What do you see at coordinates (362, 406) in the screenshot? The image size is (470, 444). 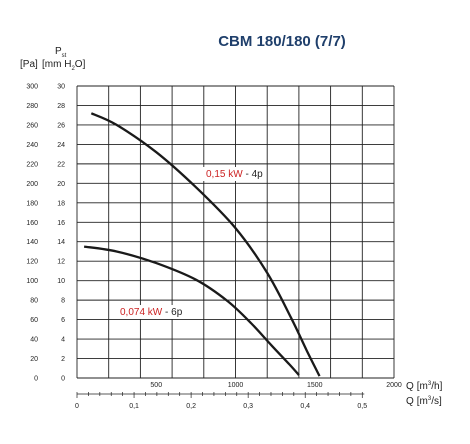 I see `x2-tick-m3s: 0,5` at bounding box center [362, 406].